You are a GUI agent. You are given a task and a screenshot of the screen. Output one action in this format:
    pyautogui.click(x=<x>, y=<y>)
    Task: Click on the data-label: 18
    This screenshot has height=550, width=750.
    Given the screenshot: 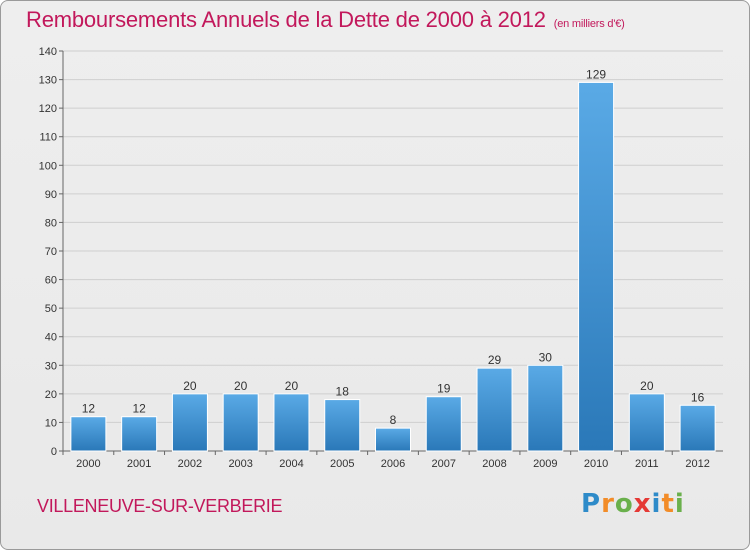 What is the action you would take?
    pyautogui.click(x=343, y=392)
    